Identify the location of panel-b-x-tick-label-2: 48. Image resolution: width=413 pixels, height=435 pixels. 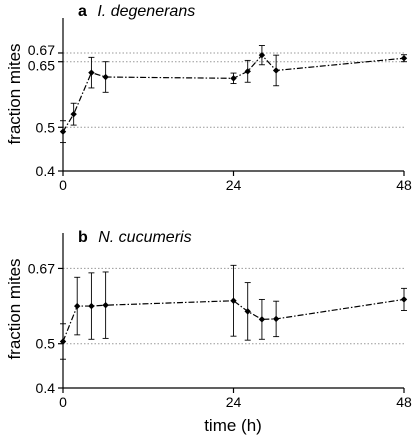
(404, 402).